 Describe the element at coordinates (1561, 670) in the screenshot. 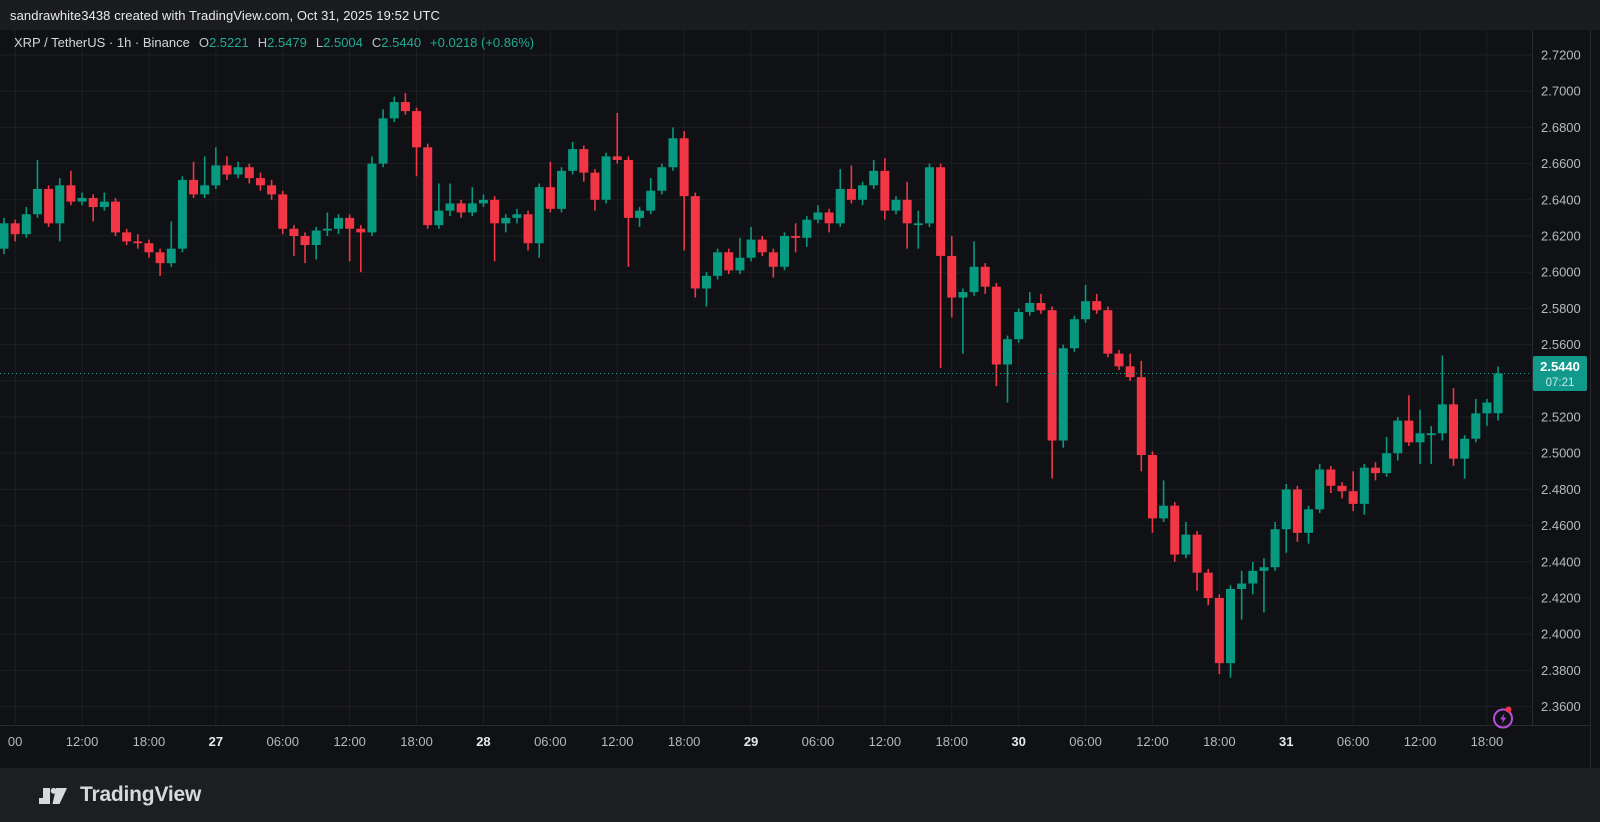

I see `price-tick-label: 2.3800` at that location.